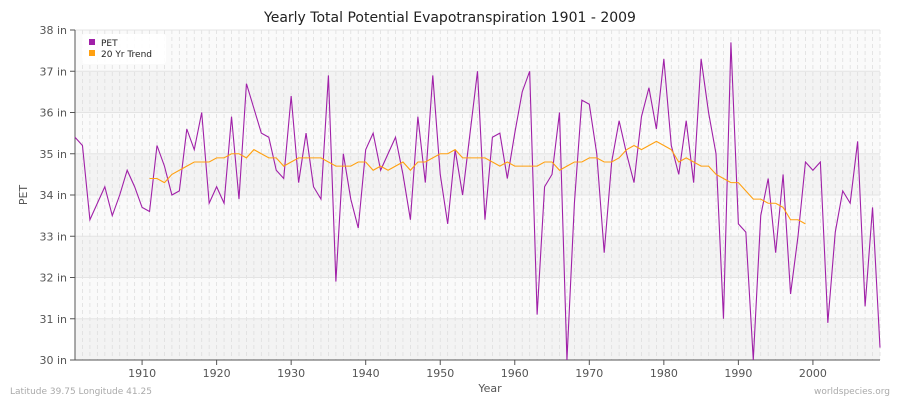  What do you see at coordinates (53, 236) in the screenshot?
I see `y-tick-label: 33 in` at bounding box center [53, 236].